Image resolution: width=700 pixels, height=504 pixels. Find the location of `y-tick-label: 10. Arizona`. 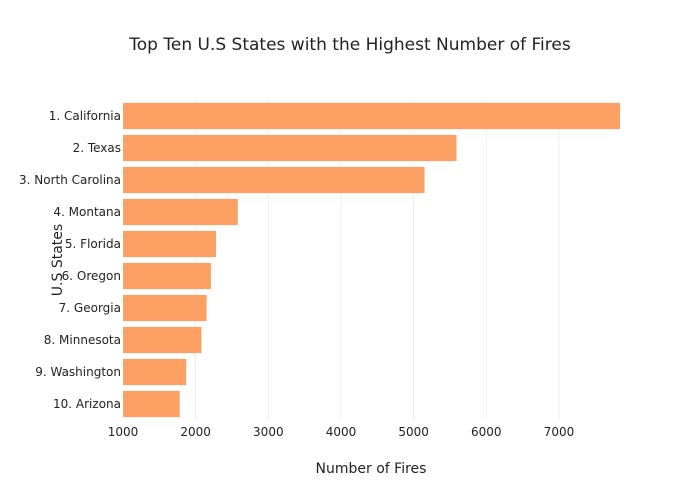

y-tick-label: 10. Arizona is located at coordinates (87, 404).